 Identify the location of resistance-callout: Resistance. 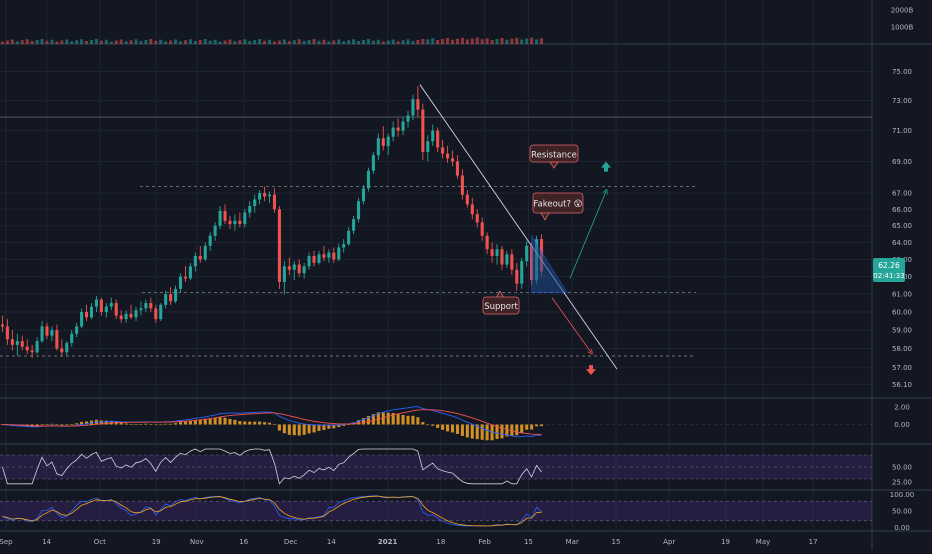
(554, 156).